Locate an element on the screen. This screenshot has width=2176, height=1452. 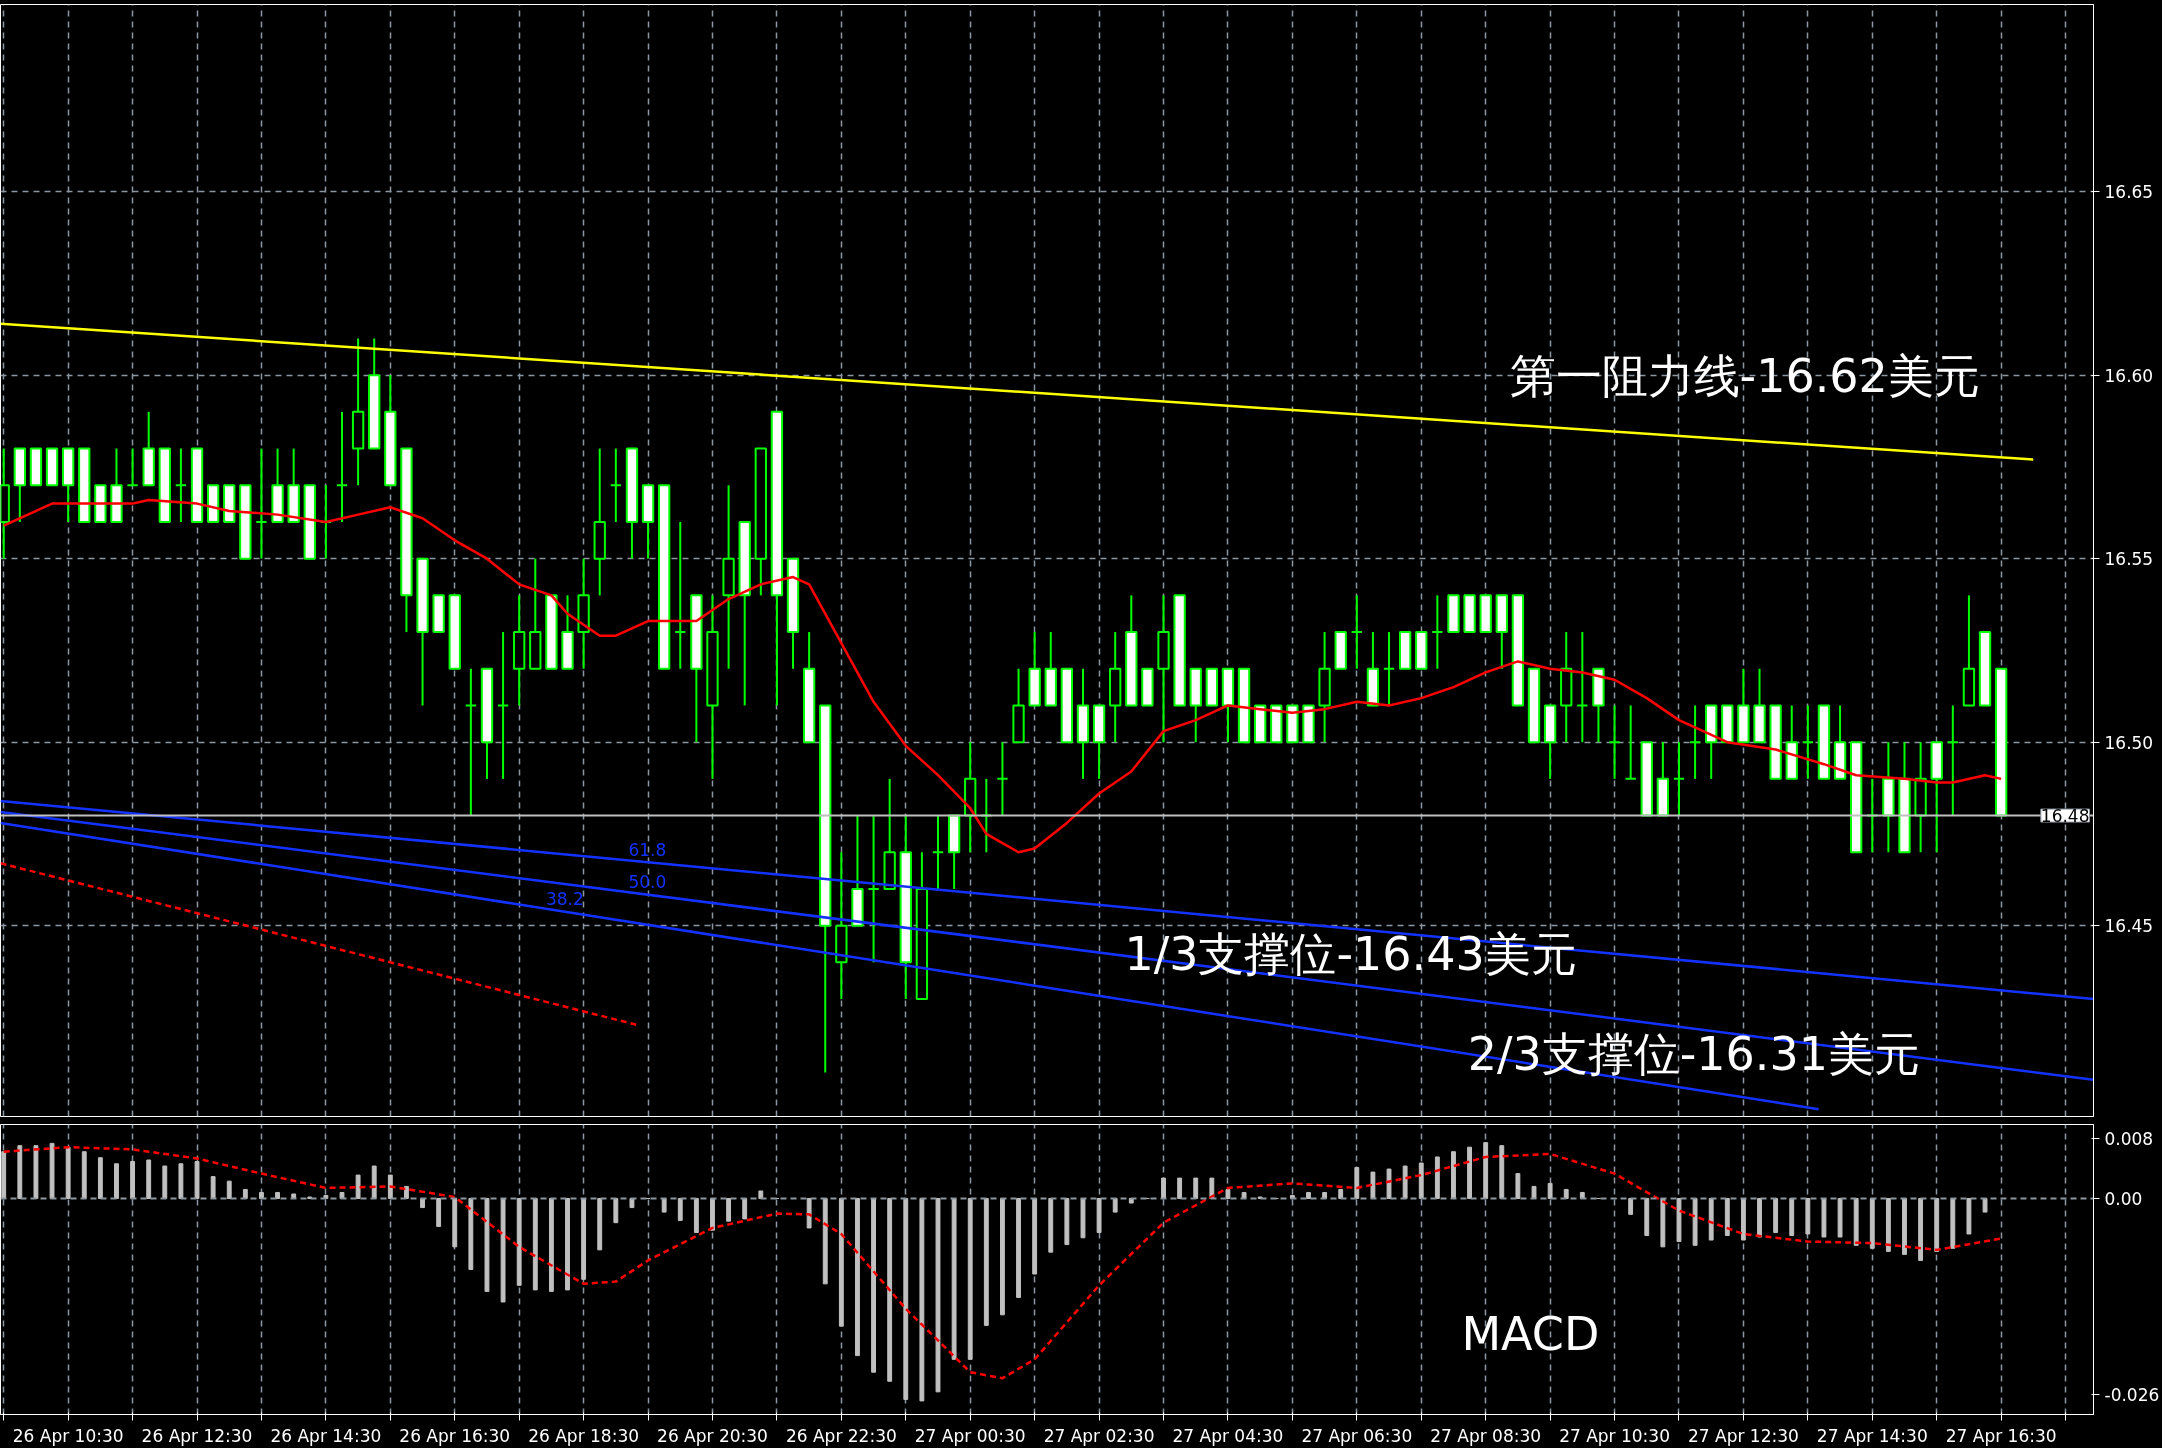
ref-line-label: 16.48 is located at coordinates (2065, 816).